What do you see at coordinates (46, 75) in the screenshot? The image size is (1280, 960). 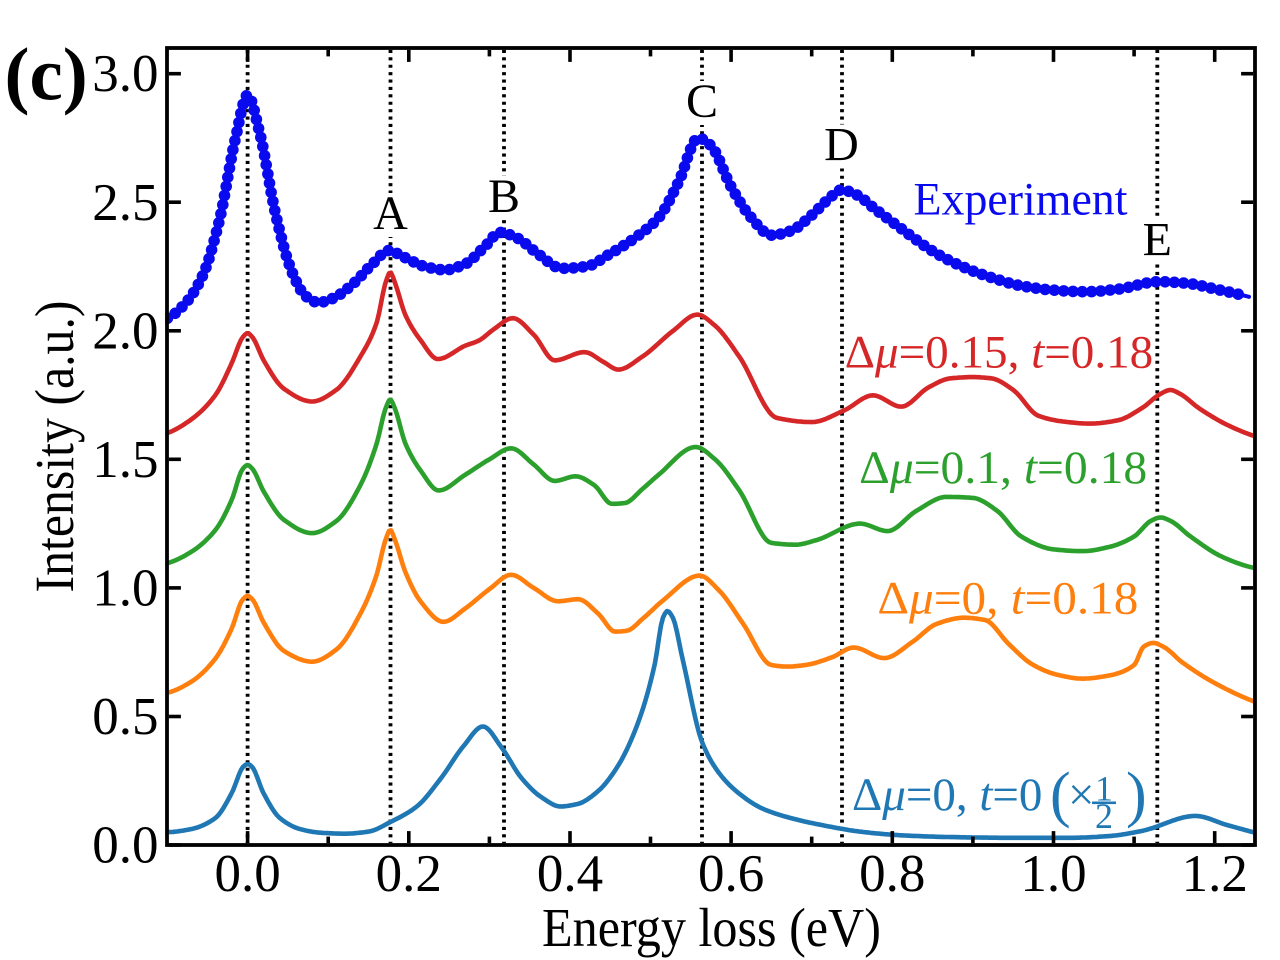 I see `svg-text: (c)` at bounding box center [46, 75].